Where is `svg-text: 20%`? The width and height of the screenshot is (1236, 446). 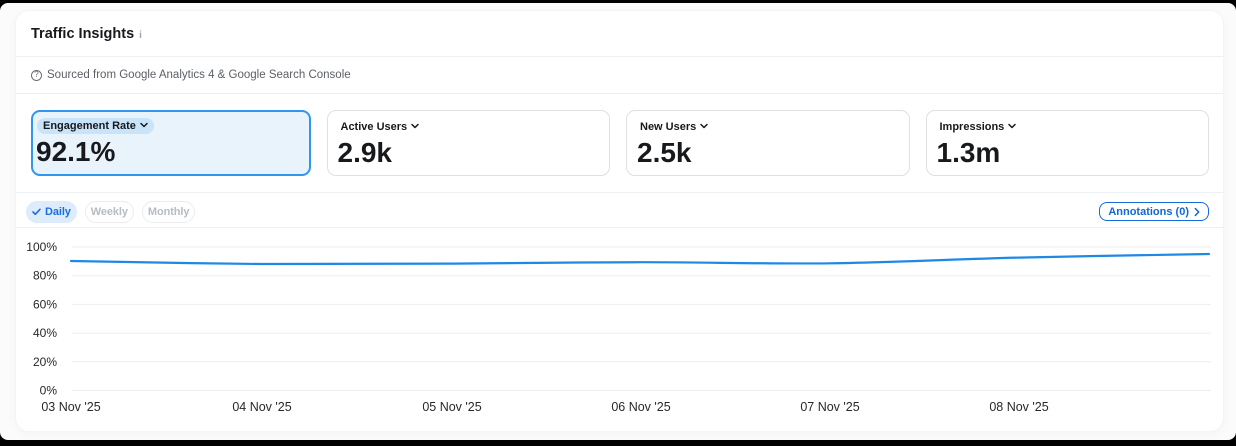
svg-text: 20% is located at coordinates (45, 362).